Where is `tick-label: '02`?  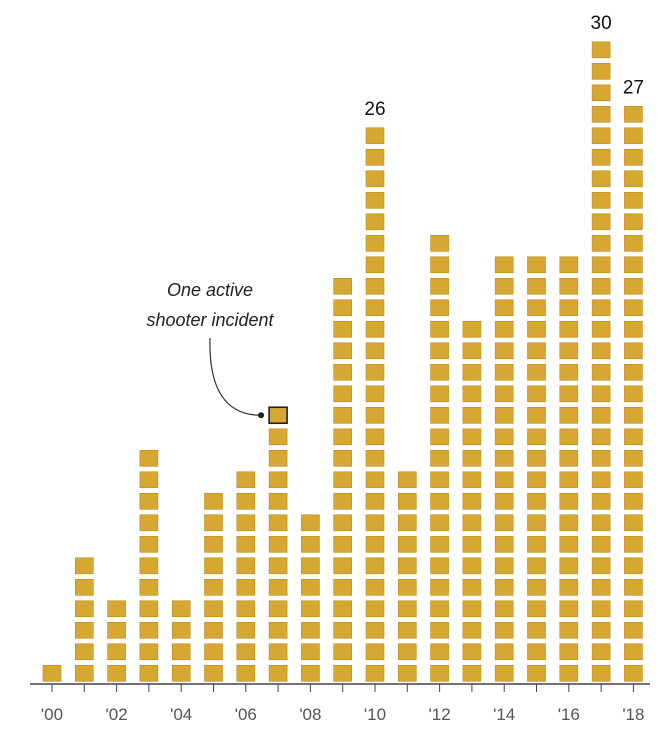
tick-label: '02 is located at coordinates (117, 714).